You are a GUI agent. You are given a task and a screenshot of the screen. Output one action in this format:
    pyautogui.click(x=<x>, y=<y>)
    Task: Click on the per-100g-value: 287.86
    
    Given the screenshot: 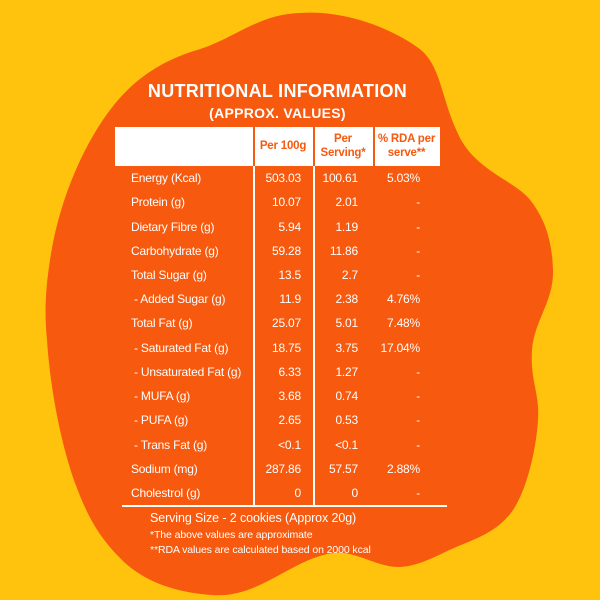 What is the action you would take?
    pyautogui.click(x=283, y=468)
    